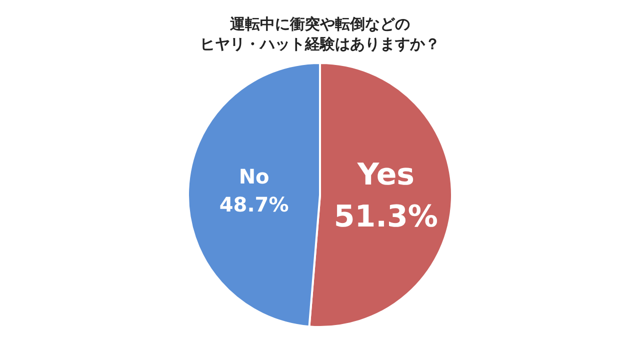 This screenshot has height=340, width=640. Describe the element at coordinates (254, 204) in the screenshot. I see `data-label: 48.7%` at that location.